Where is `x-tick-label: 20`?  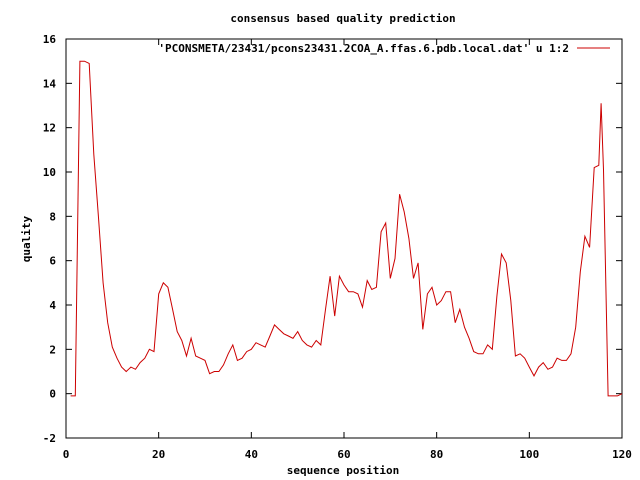
x-tick-label: 20 is located at coordinates (158, 454).